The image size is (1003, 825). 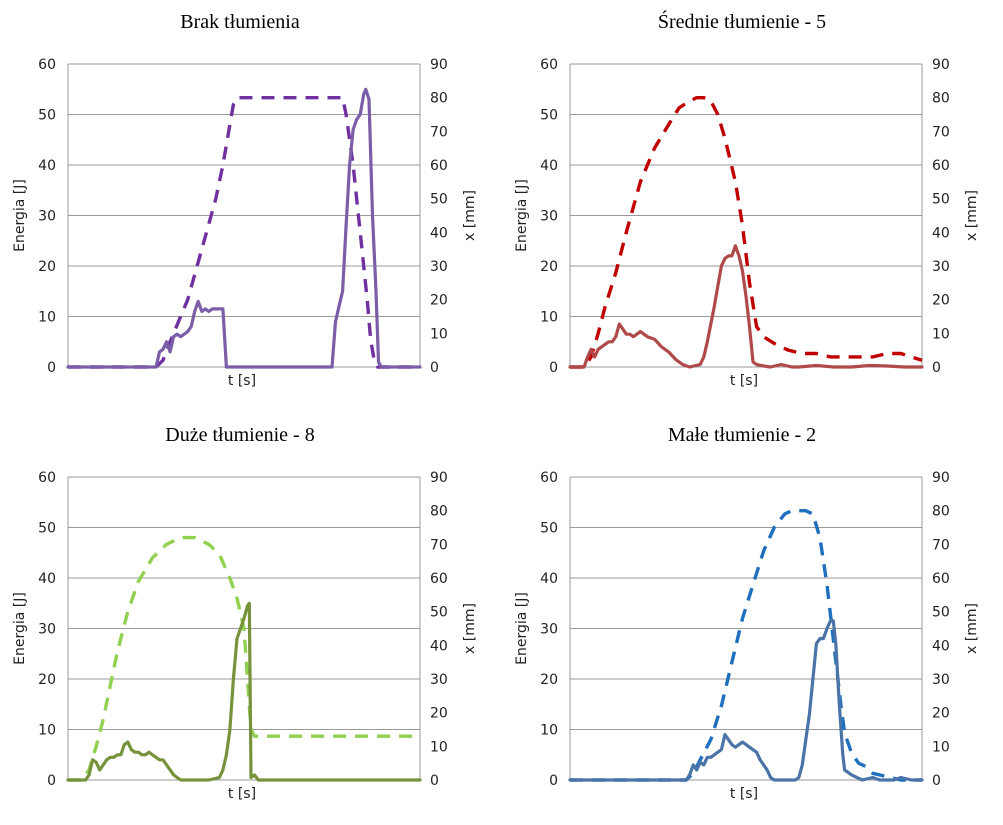 What do you see at coordinates (239, 435) in the screenshot?
I see `chart-title: Duże tłumienie - 8` at bounding box center [239, 435].